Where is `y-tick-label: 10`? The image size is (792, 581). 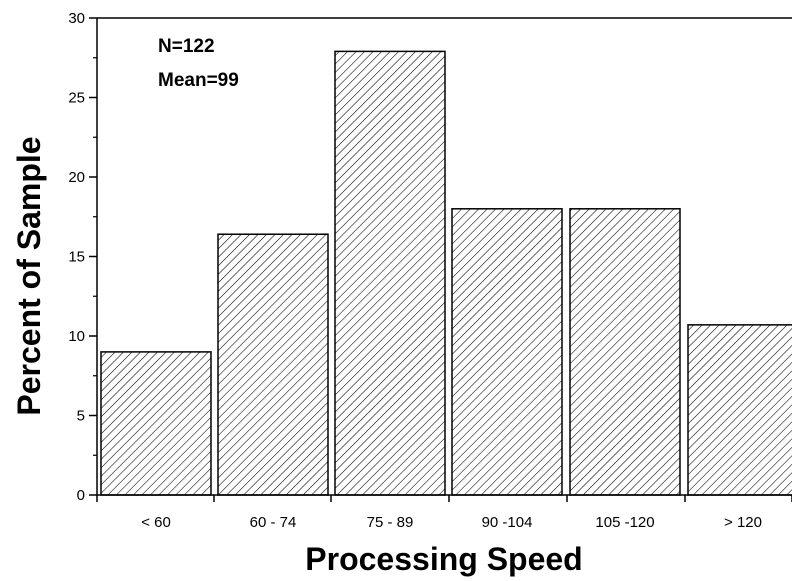 y-tick-label: 10 is located at coordinates (76, 336).